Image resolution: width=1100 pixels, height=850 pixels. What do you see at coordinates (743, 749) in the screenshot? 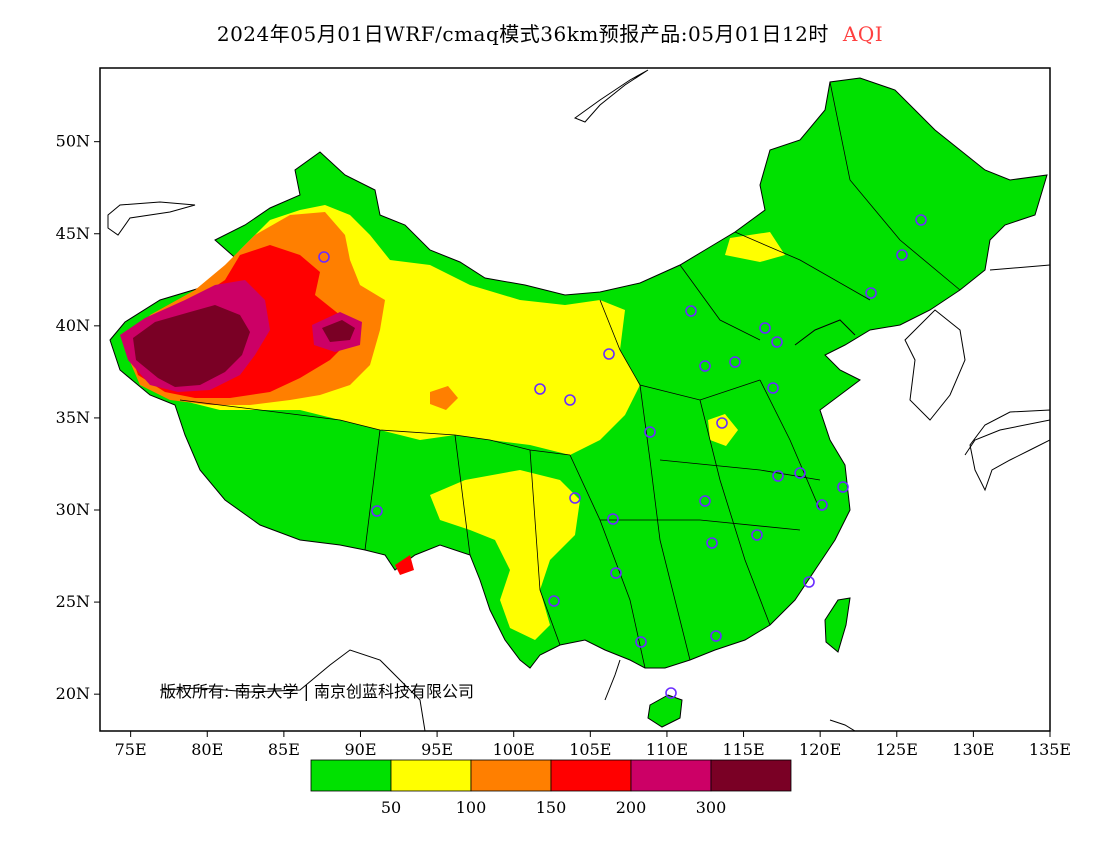
I see `x-tick-label: 115E` at bounding box center [743, 749].